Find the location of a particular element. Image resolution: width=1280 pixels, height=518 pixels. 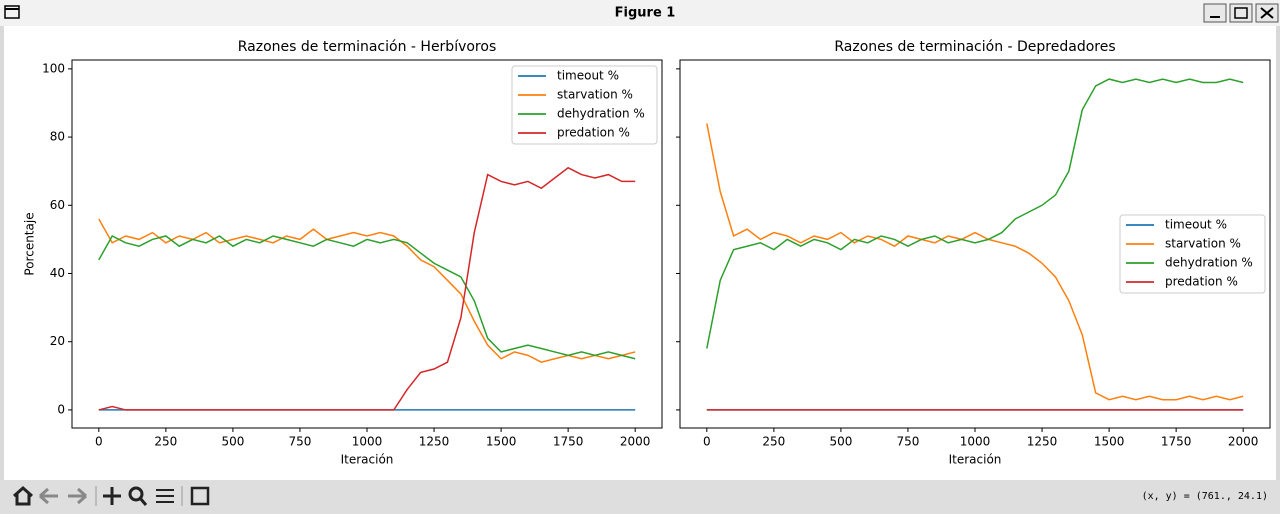

back-button is located at coordinates (48, 496).